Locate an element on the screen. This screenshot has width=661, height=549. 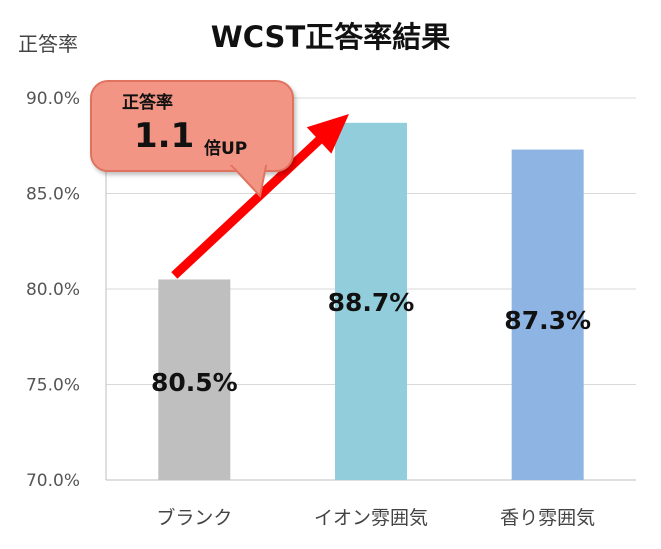
y-tick-label: 75.0% is located at coordinates (53, 386).